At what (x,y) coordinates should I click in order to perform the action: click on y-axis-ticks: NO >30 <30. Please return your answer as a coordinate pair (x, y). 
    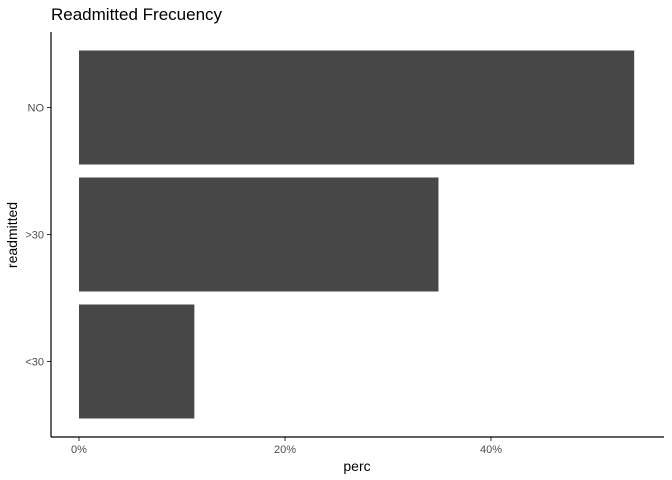
    Looking at the image, I should click on (38, 236).